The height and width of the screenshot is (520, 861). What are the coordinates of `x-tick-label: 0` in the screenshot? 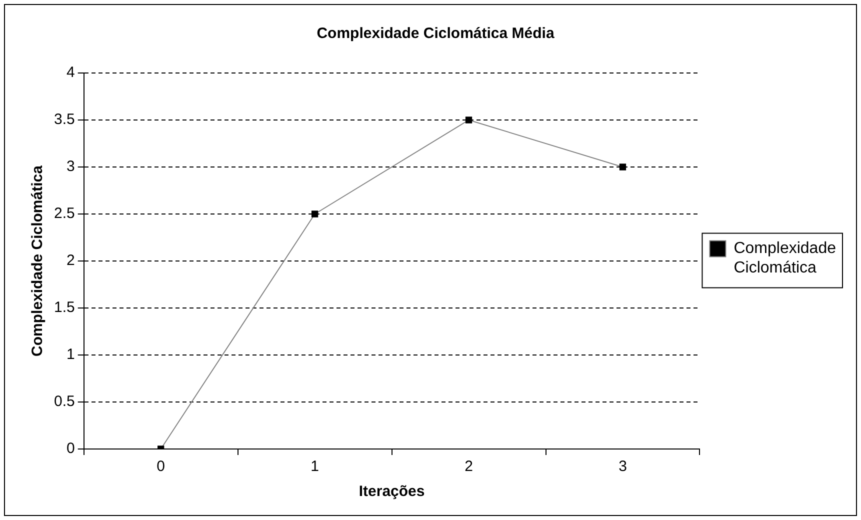 It's located at (161, 467).